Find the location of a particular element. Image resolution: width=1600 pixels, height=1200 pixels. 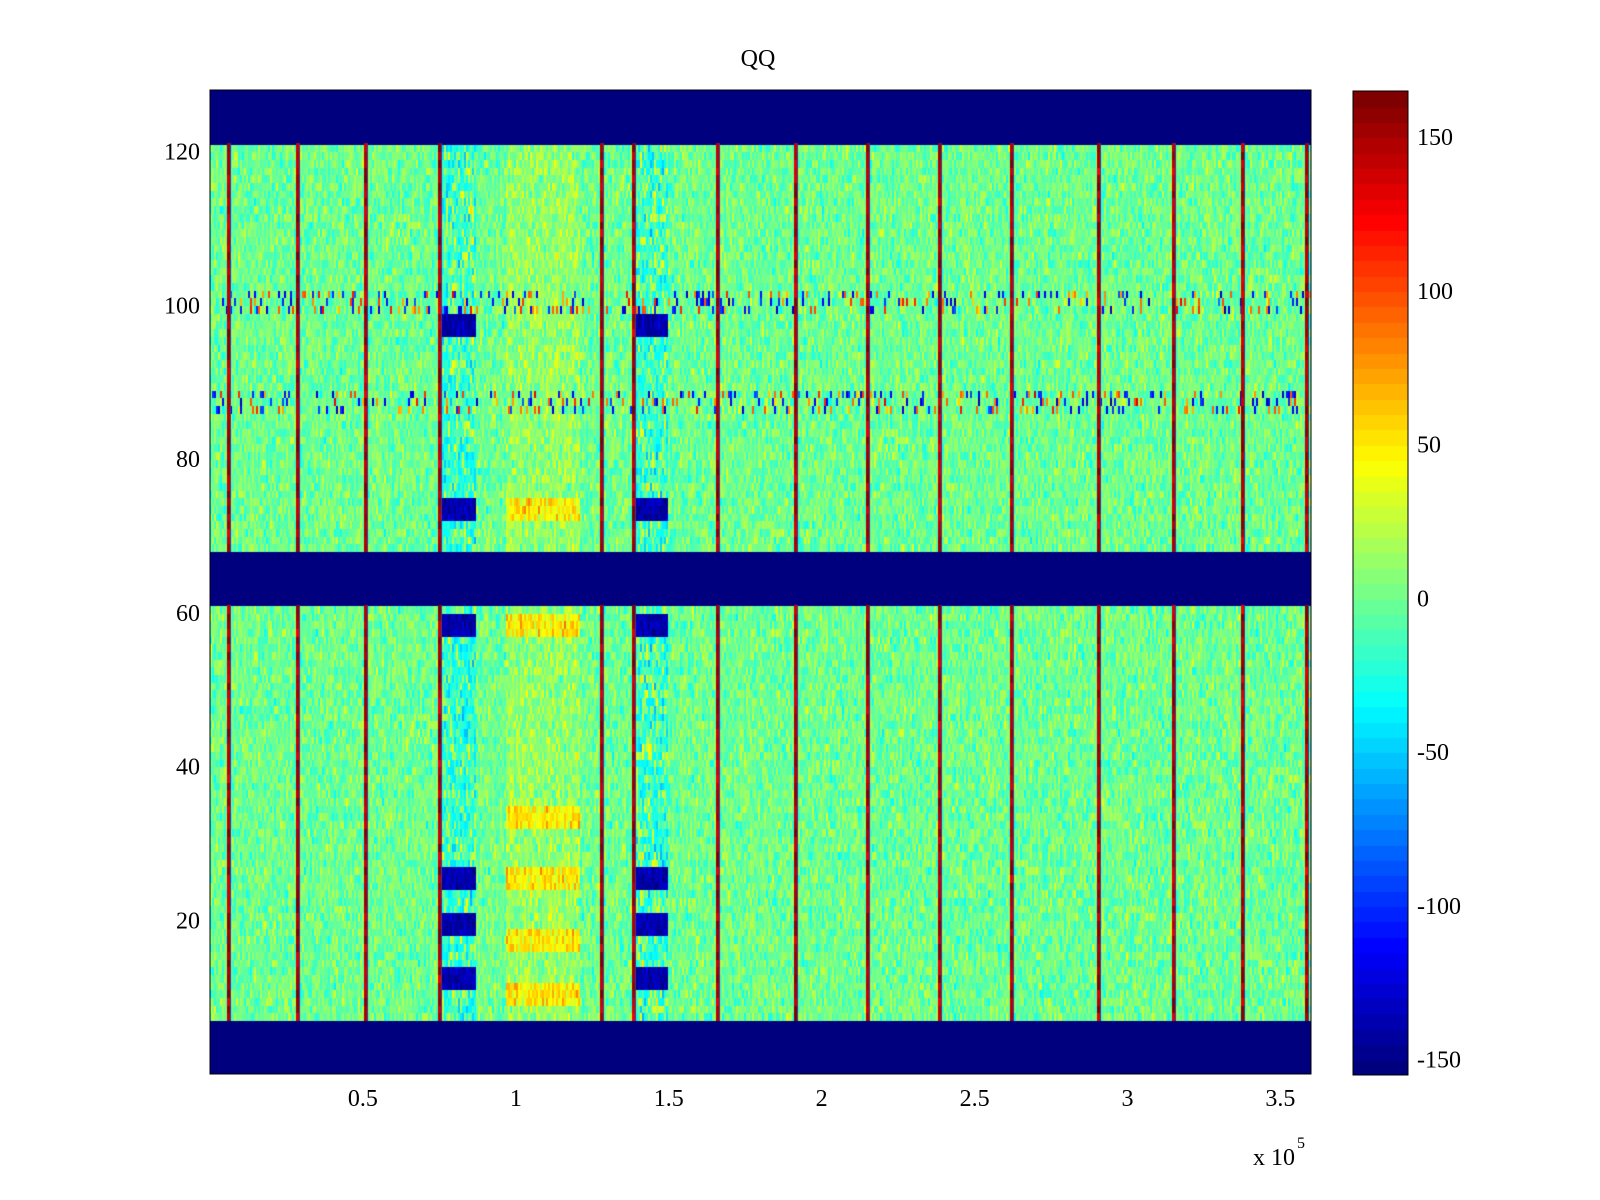

x-axis-multiplier: x 10 is located at coordinates (1274, 1158).